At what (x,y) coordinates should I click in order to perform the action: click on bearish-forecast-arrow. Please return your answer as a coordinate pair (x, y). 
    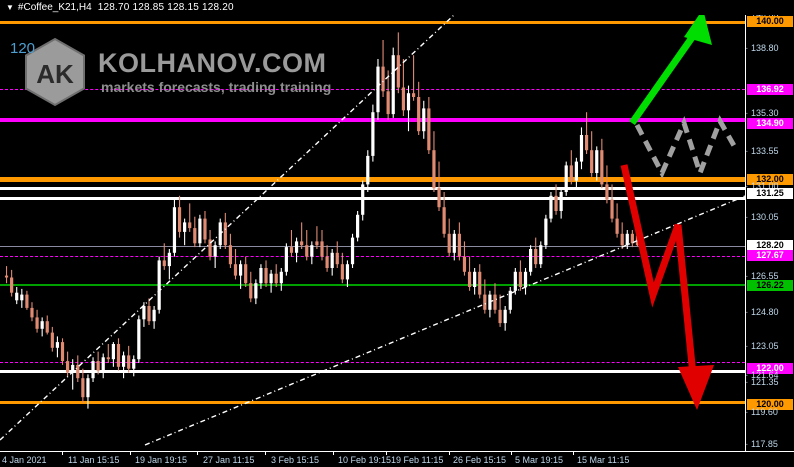
    Looking at the image, I should click on (667, 287).